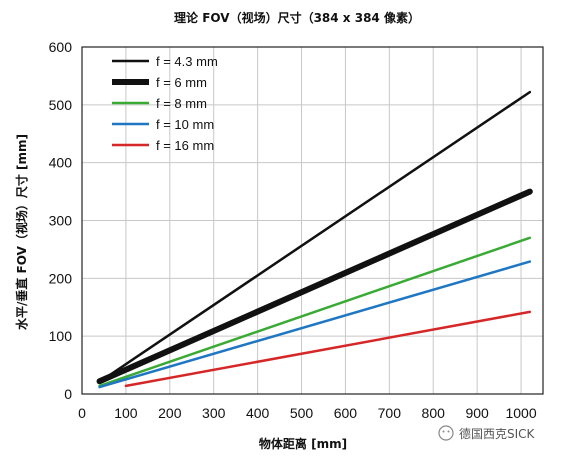 Image resolution: width=567 pixels, height=460 pixels. What do you see at coordinates (82, 413) in the screenshot?
I see `x-tick-label-0: 0` at bounding box center [82, 413].